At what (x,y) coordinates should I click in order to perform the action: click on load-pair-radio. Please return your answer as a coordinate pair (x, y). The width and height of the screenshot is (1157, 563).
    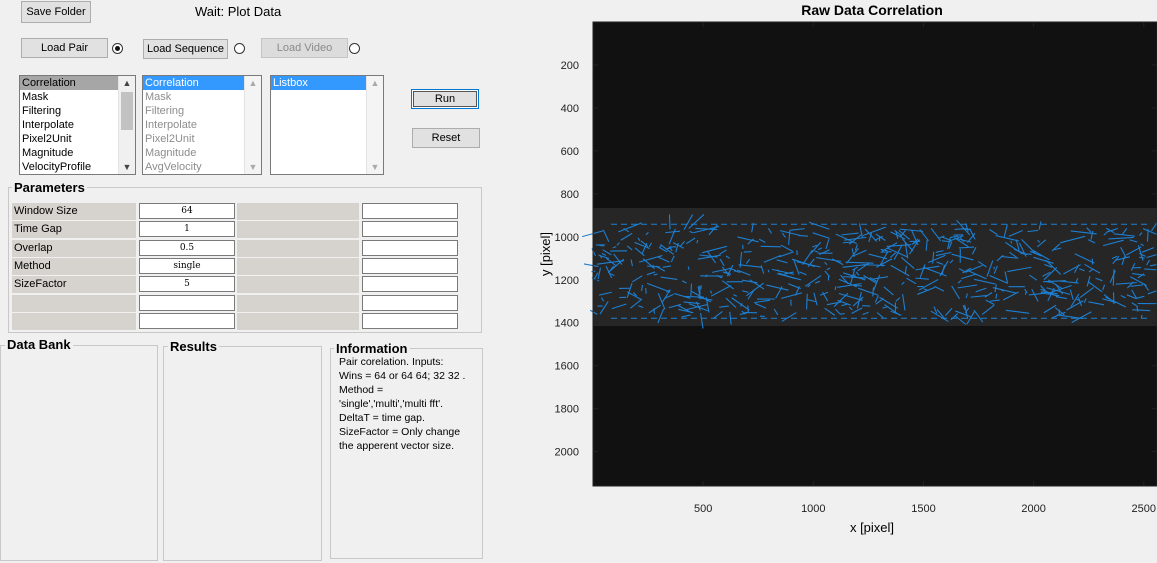
    Looking at the image, I should click on (117, 48).